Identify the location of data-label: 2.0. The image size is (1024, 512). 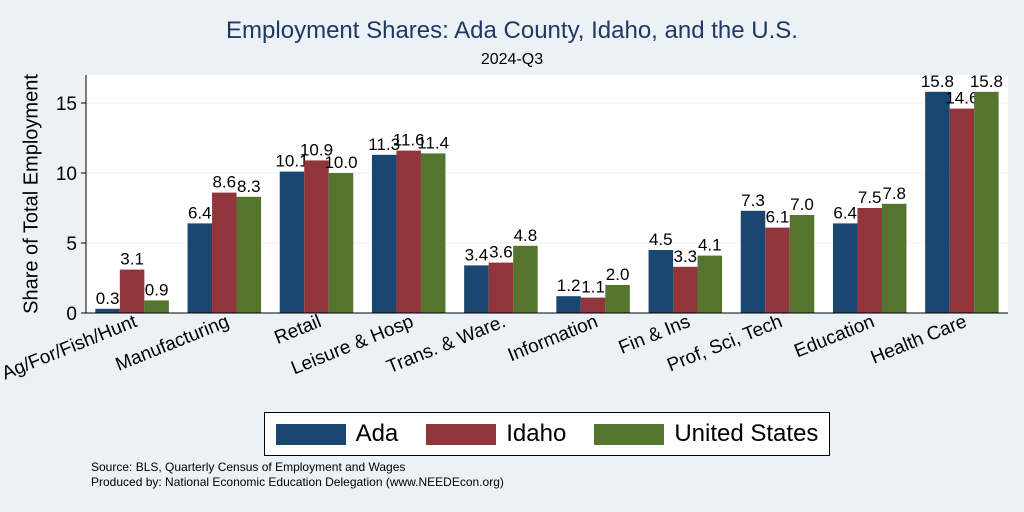
(618, 274).